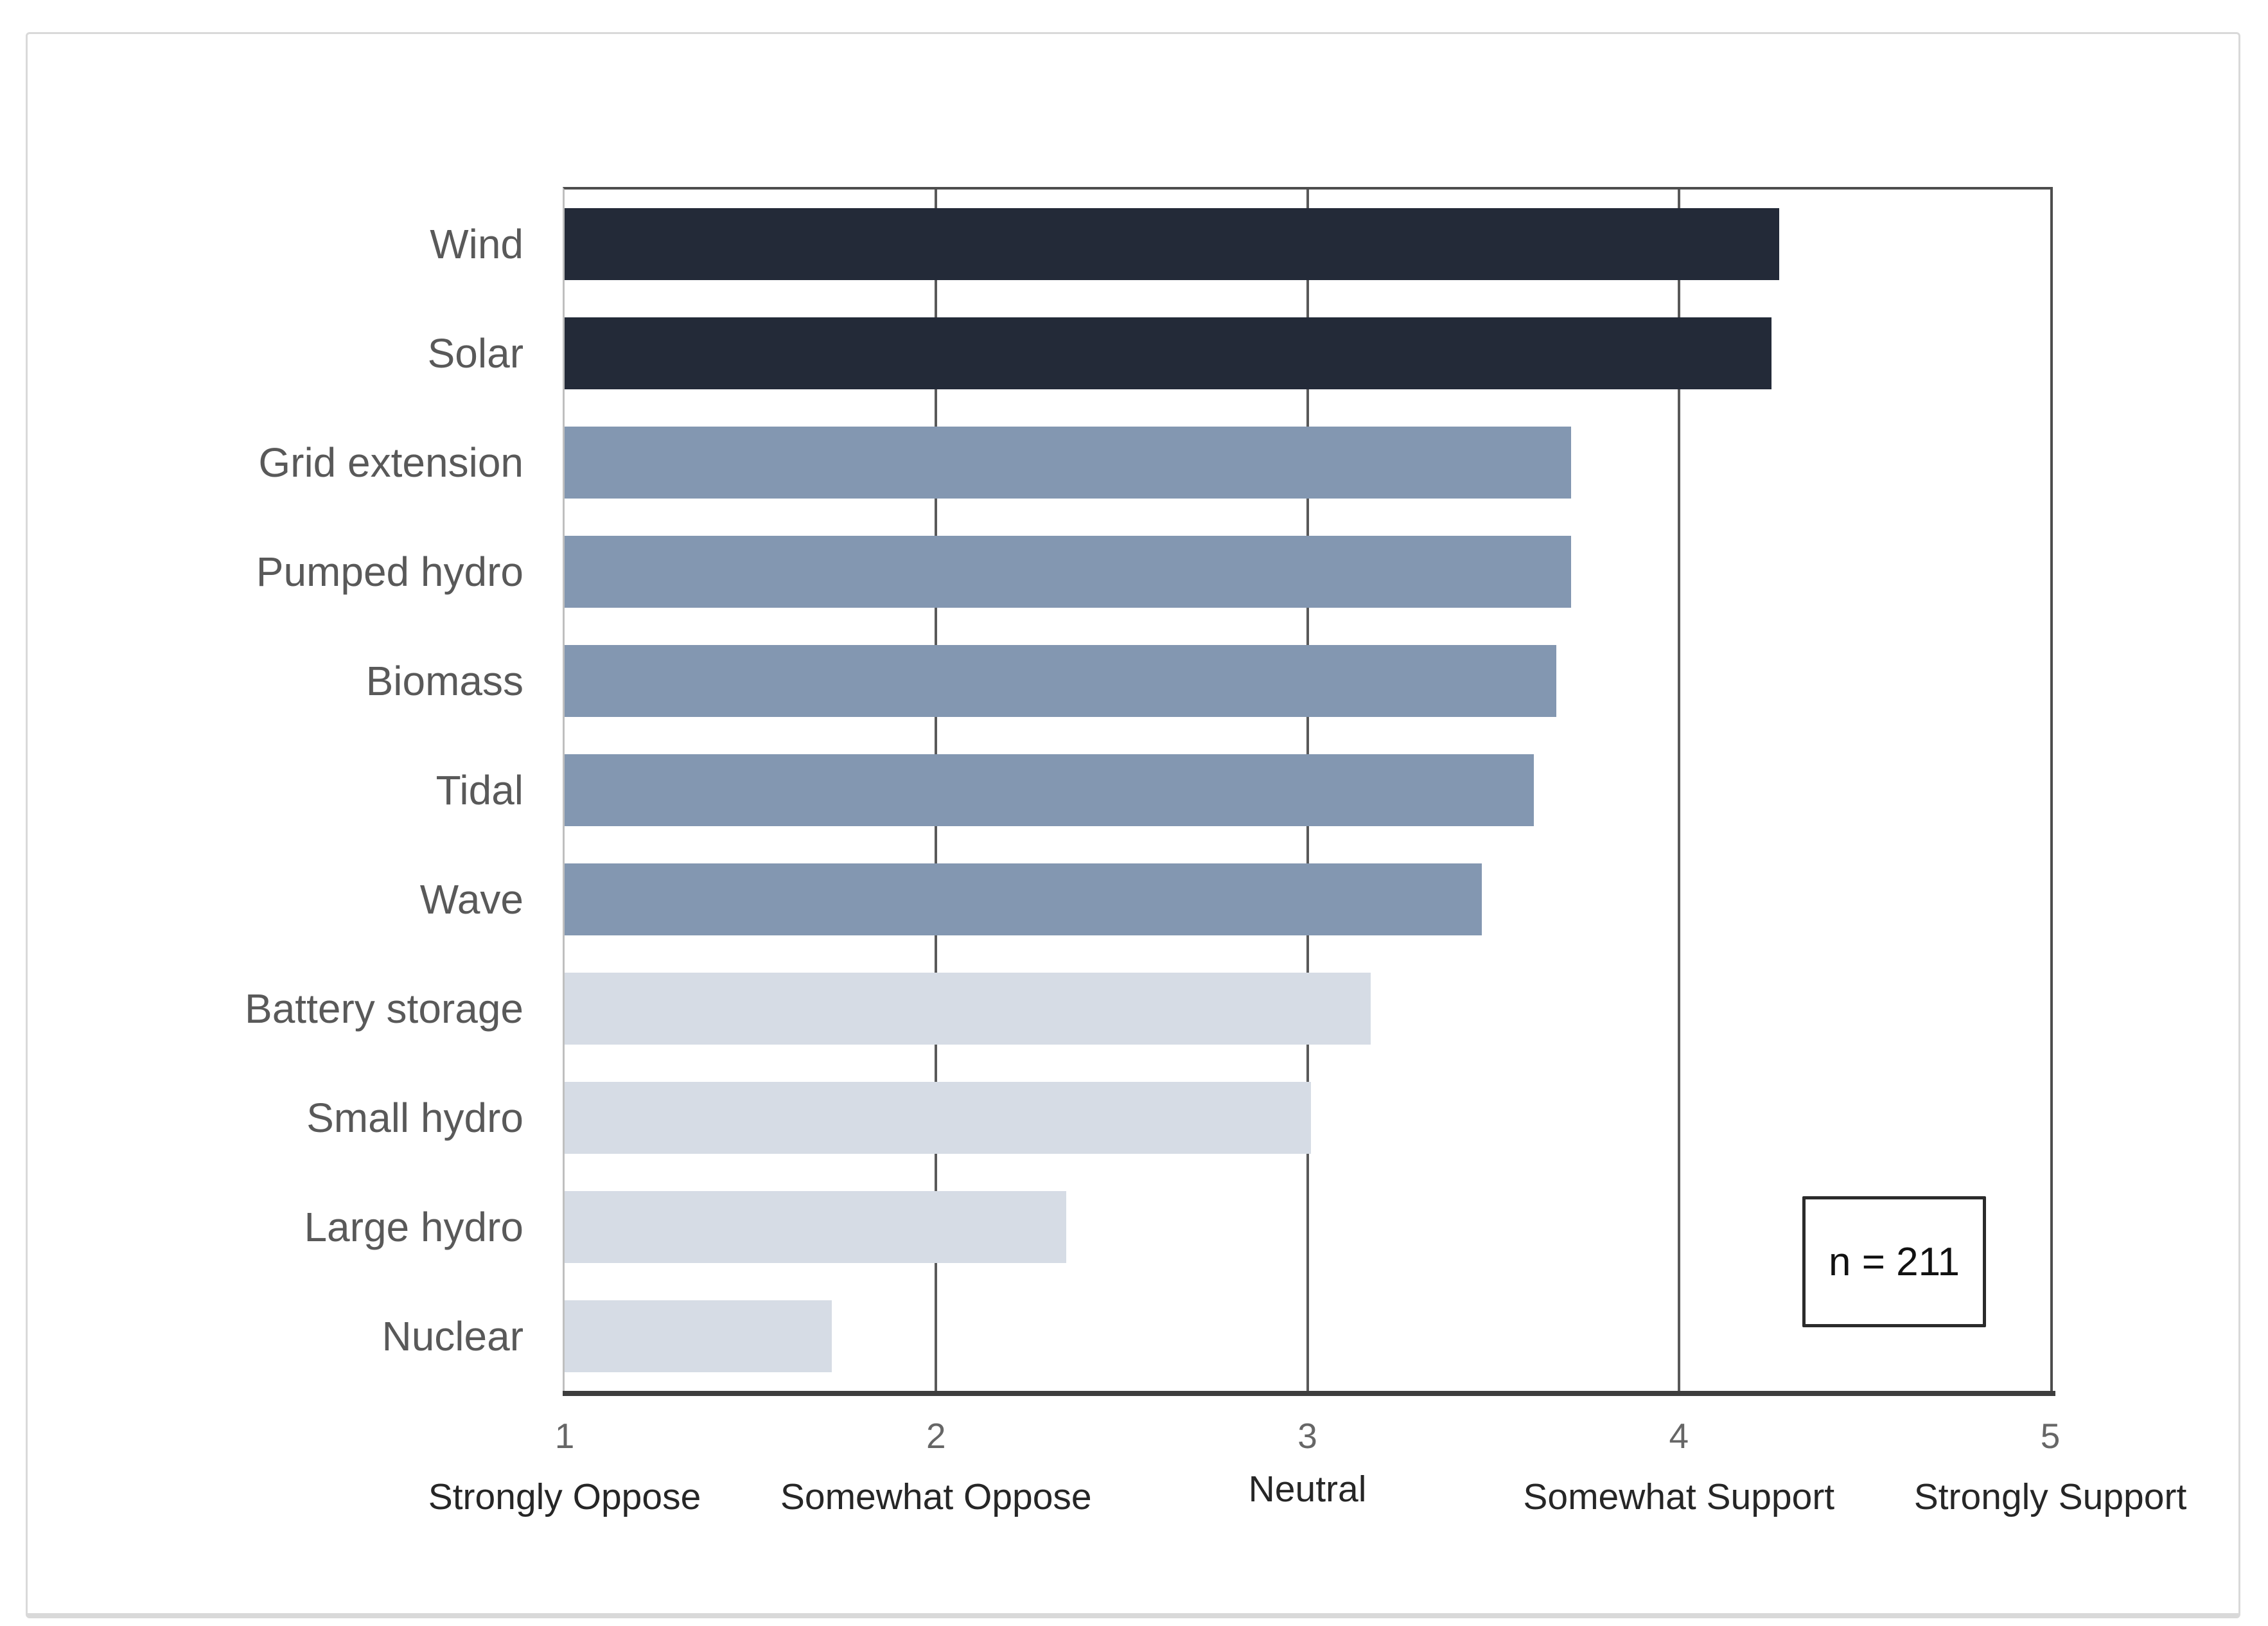  What do you see at coordinates (390, 462) in the screenshot?
I see `category-label-grid-extension: Grid extension` at bounding box center [390, 462].